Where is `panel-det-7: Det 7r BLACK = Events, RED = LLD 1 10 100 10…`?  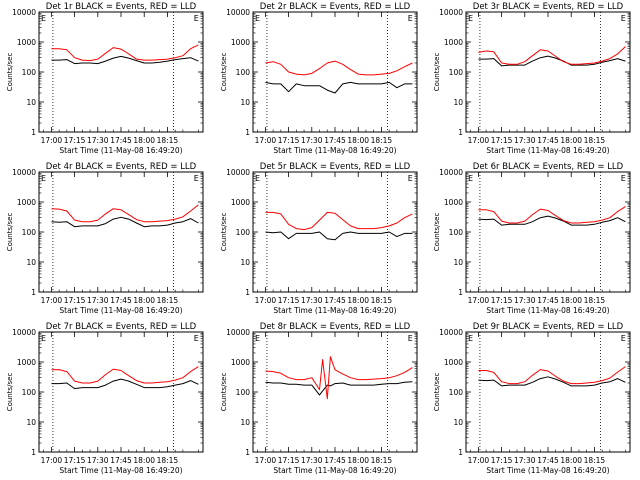 panel-det-7: Det 7r BLACK = Events, RED = LLD 1 10 100 10… is located at coordinates (105, 398).